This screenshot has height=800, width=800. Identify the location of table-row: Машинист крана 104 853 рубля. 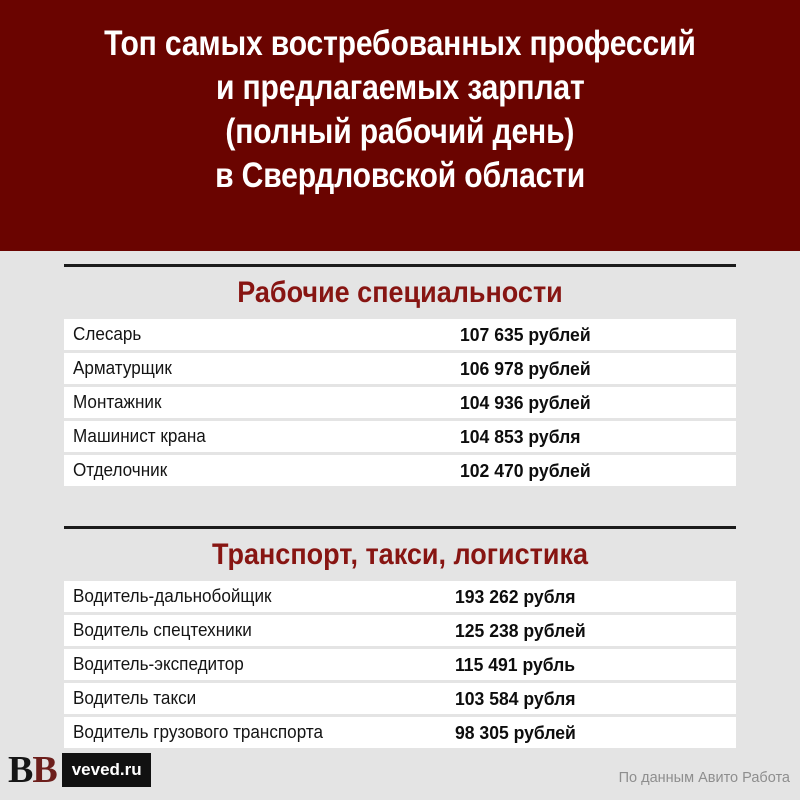
(400, 436).